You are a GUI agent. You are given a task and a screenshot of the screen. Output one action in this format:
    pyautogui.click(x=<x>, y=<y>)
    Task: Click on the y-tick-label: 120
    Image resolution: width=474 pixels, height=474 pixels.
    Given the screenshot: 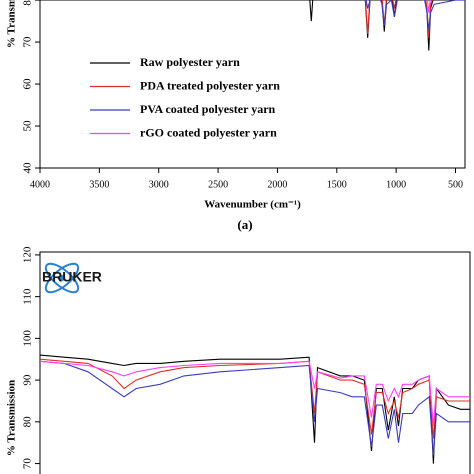 What is the action you would take?
    pyautogui.click(x=28, y=254)
    